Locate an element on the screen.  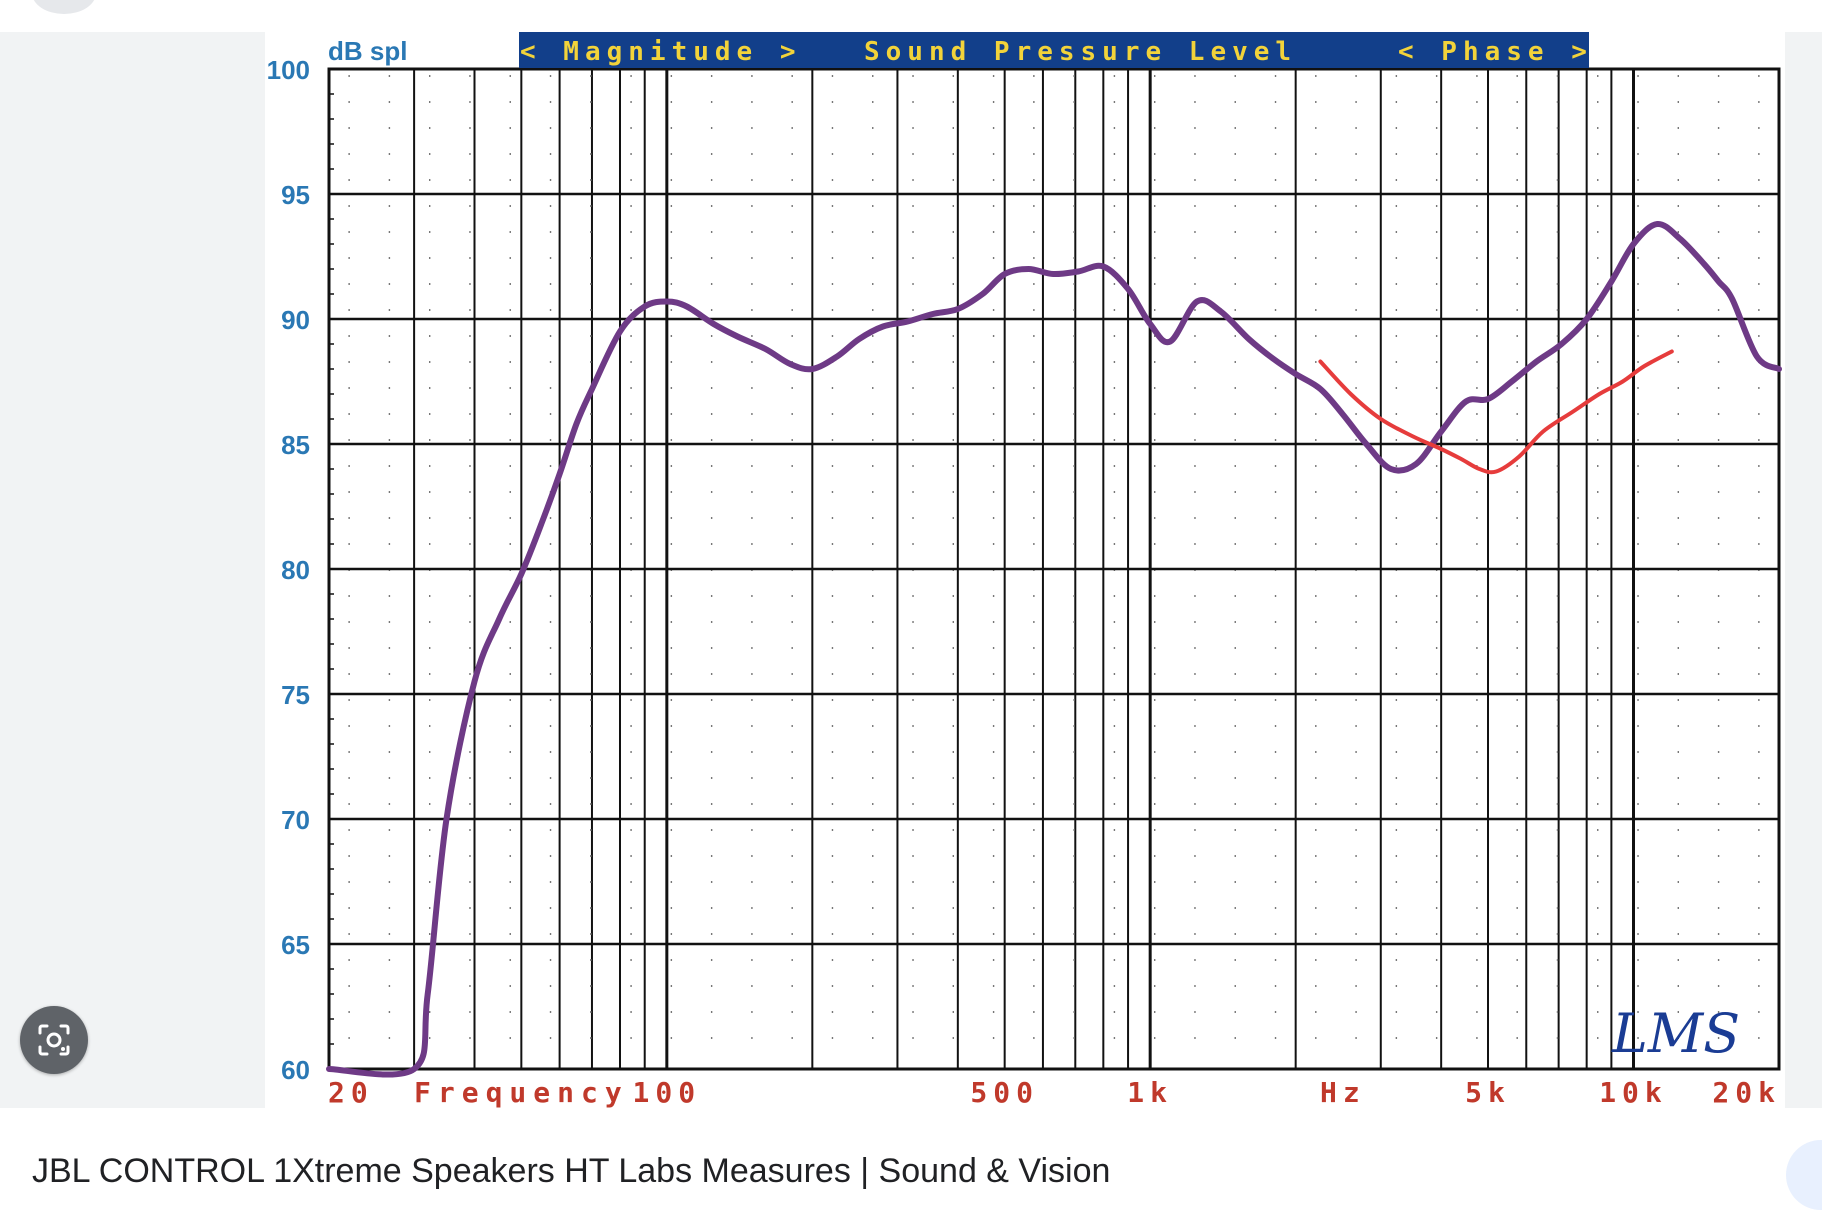
top-circle-button is located at coordinates (64, 7).